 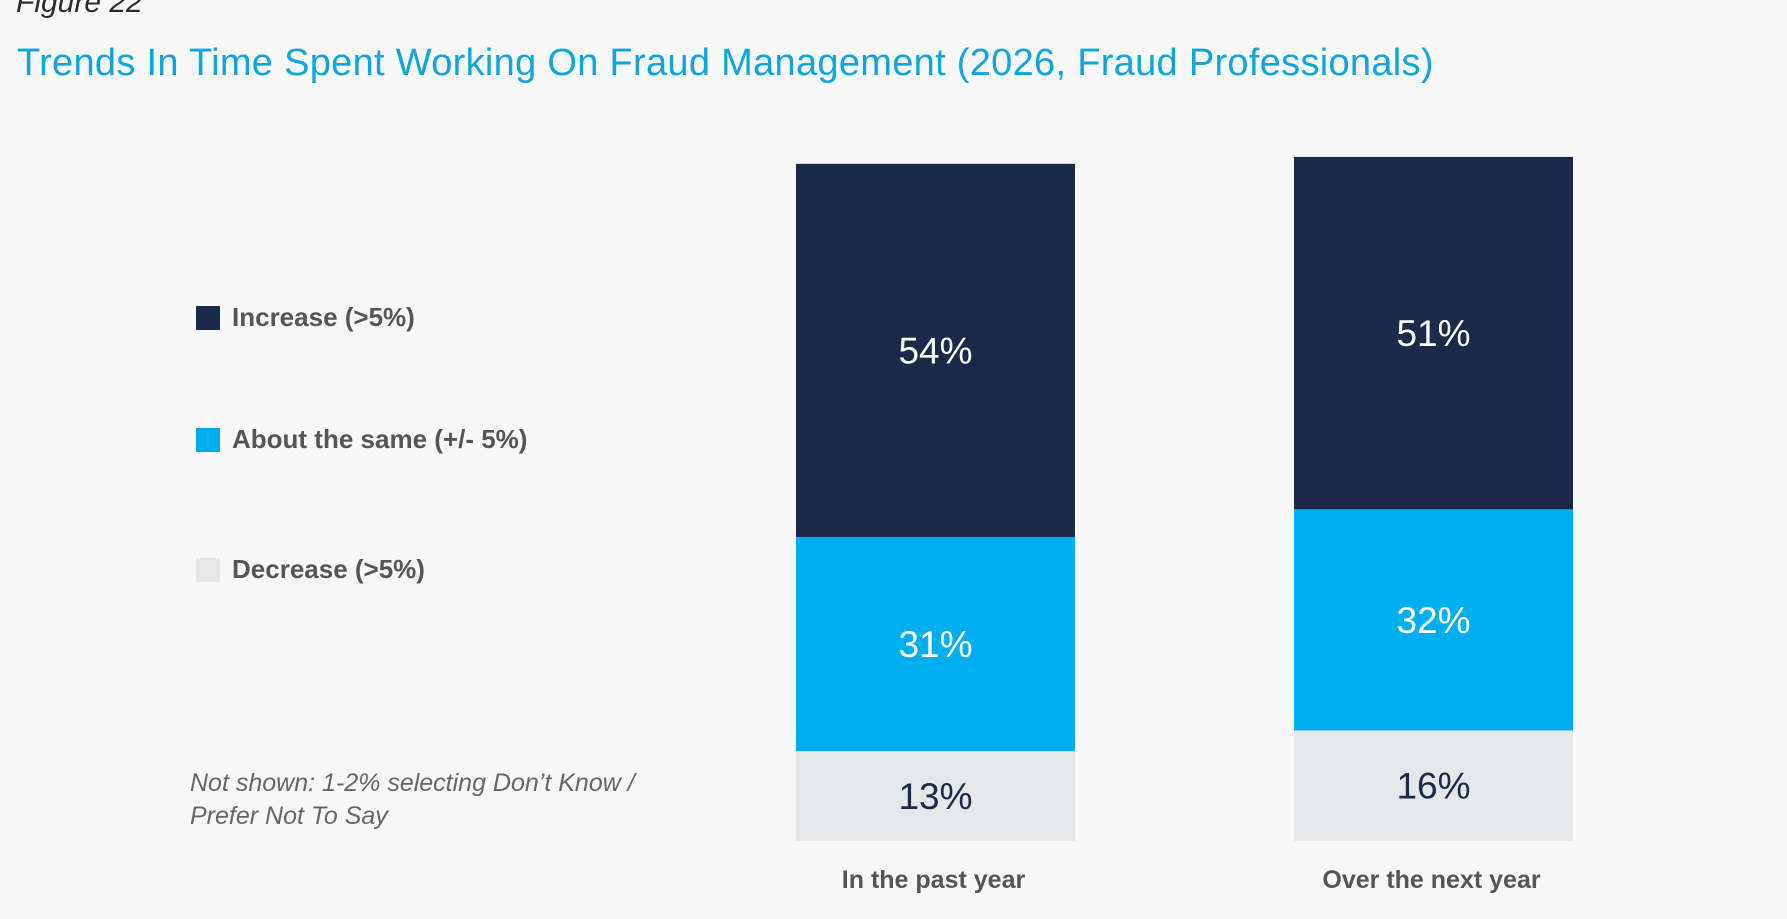 I want to click on legend-item-same: About the same (+/- 5%), so click(x=361, y=439).